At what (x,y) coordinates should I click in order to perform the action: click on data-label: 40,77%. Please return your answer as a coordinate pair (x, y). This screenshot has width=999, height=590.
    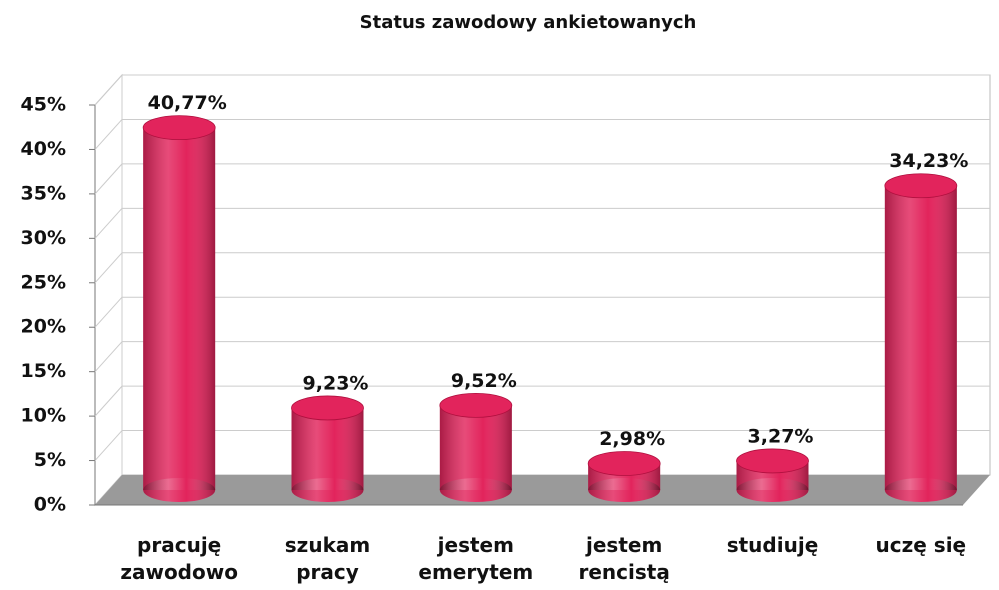
    Looking at the image, I should click on (187, 103).